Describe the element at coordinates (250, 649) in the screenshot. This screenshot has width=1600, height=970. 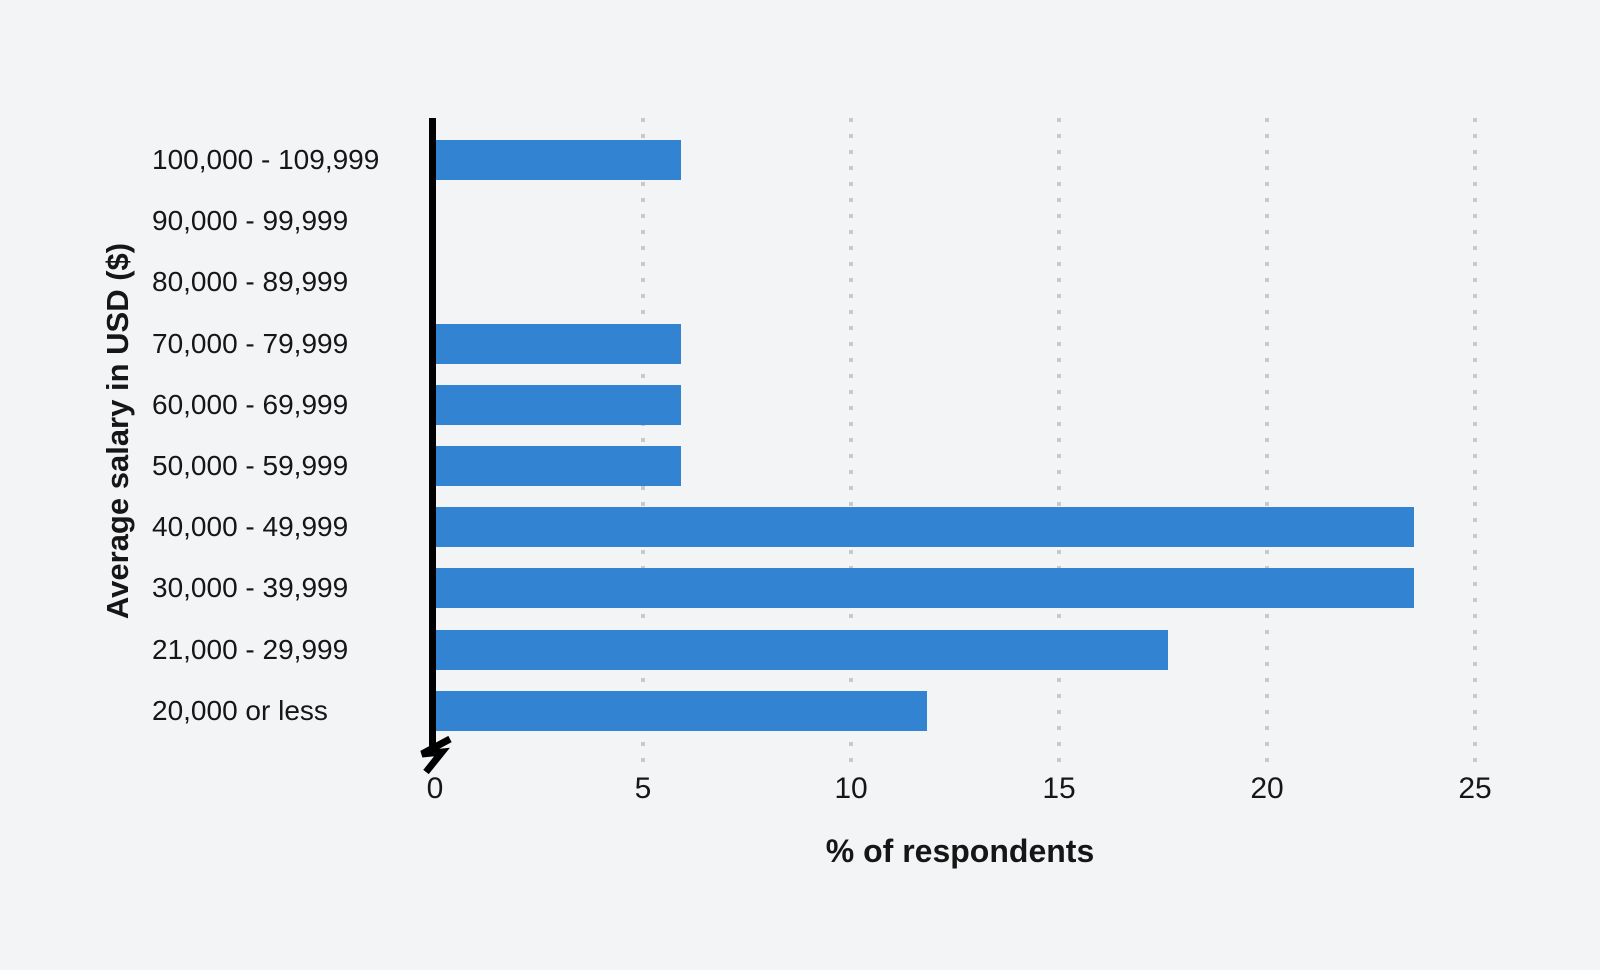
I see `category-label: 21,000 - 29,999` at that location.